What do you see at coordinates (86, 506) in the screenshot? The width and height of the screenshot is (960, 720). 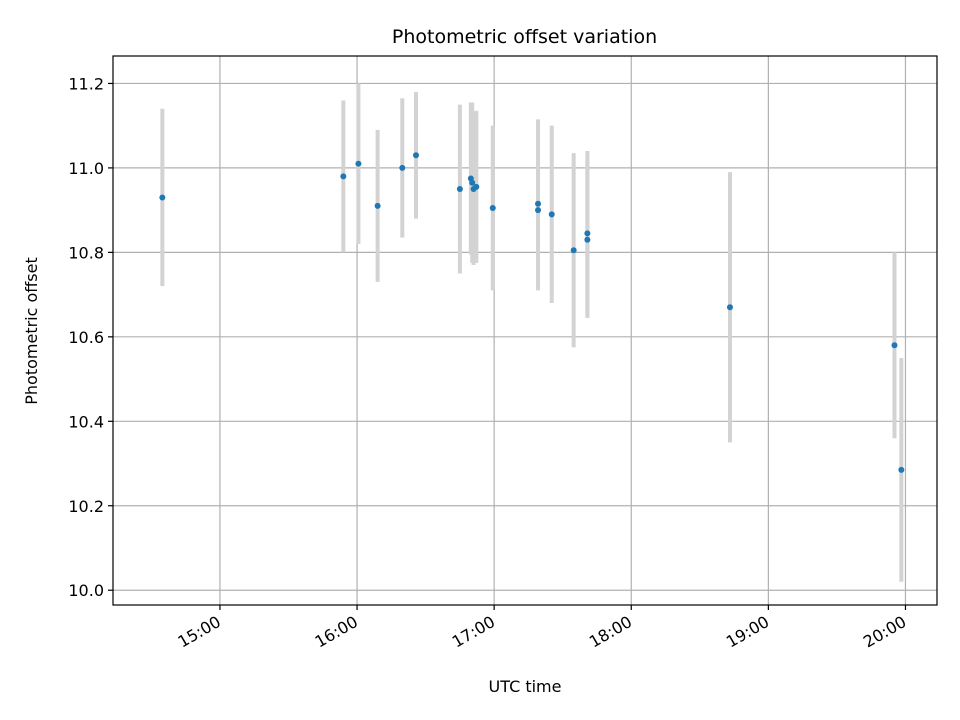 I see `y-tick-label: 10.2` at bounding box center [86, 506].